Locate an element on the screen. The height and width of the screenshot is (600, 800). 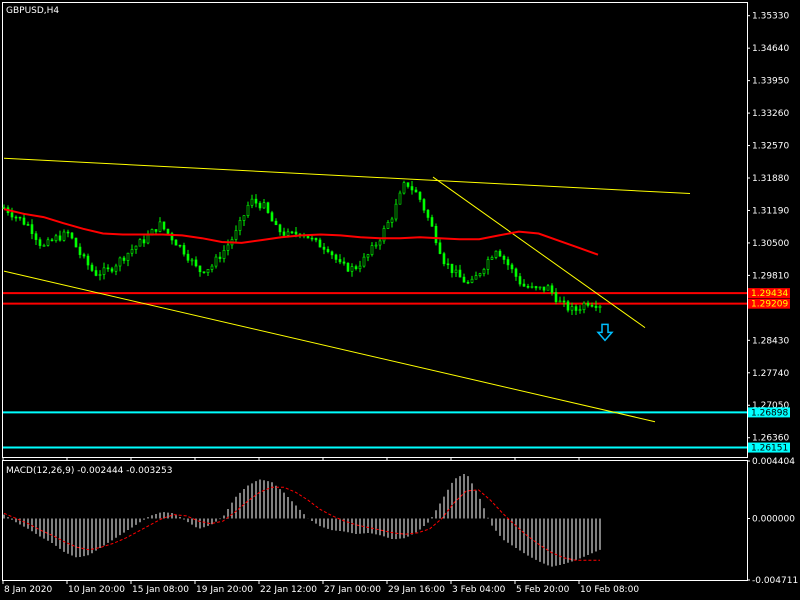
level-tag-text: 1.29209 is located at coordinates (769, 305).